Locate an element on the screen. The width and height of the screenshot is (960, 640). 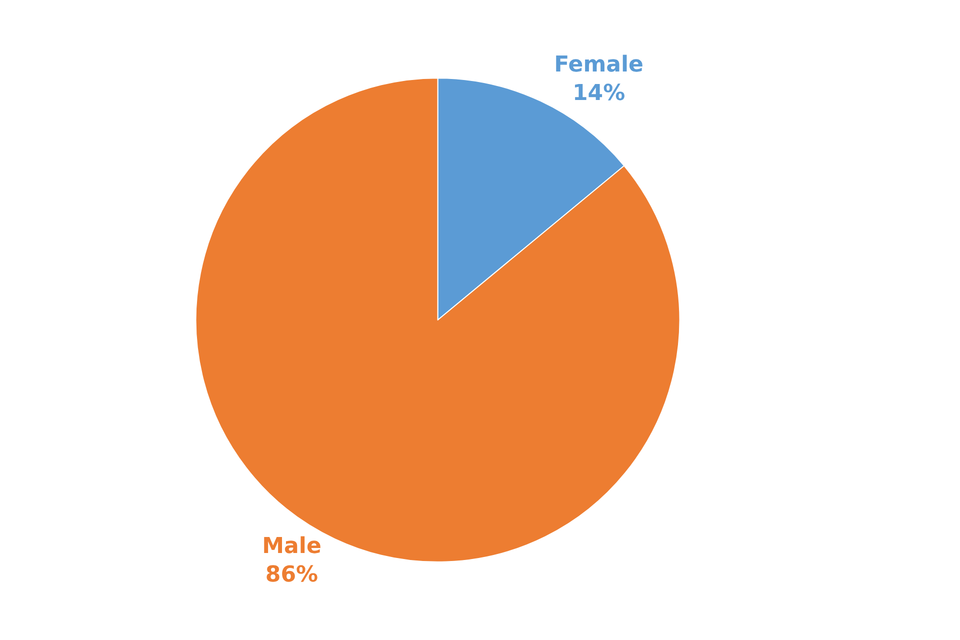
slice-label: Male is located at coordinates (292, 547).